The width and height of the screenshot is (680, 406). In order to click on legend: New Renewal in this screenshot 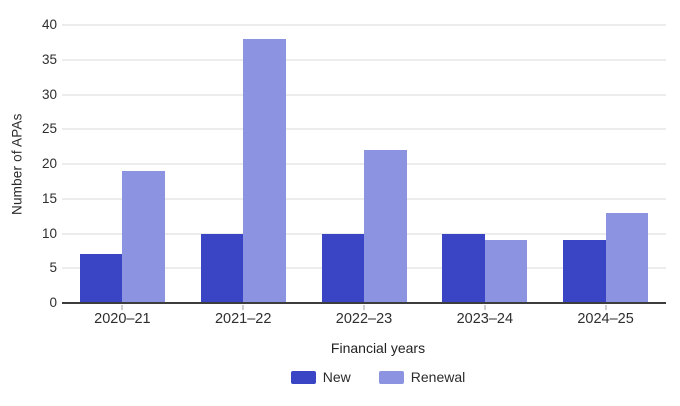, I will do `click(378, 377)`.